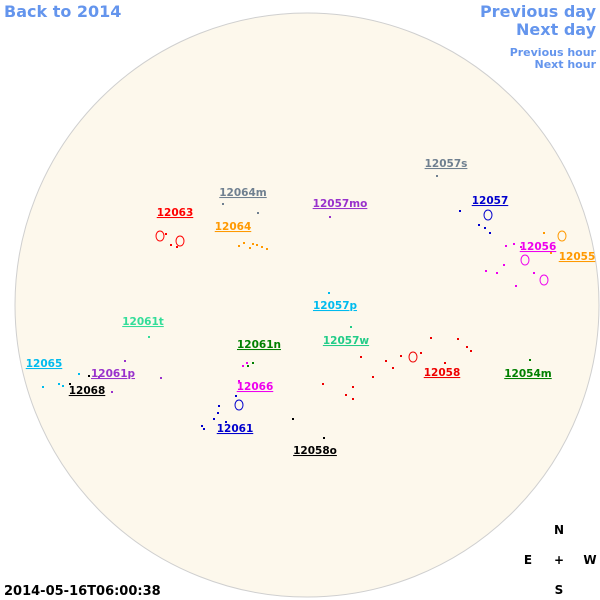 This screenshot has width=600, height=600. I want to click on region-label: 12064m, so click(243, 193).